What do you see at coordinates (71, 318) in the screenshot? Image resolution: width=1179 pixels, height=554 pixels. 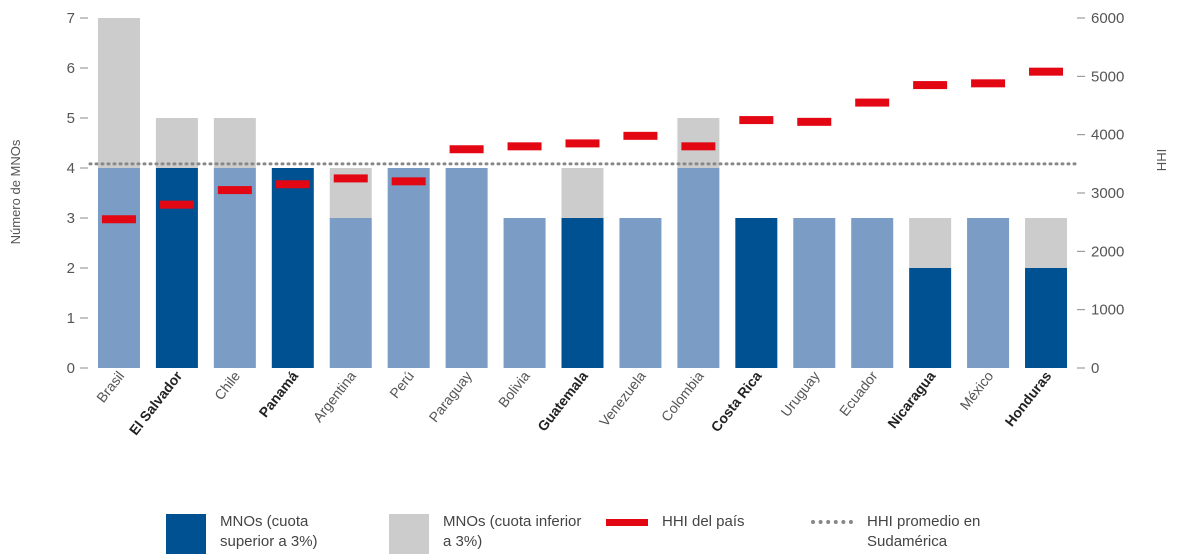 I see `y-tick-label: 1` at bounding box center [71, 318].